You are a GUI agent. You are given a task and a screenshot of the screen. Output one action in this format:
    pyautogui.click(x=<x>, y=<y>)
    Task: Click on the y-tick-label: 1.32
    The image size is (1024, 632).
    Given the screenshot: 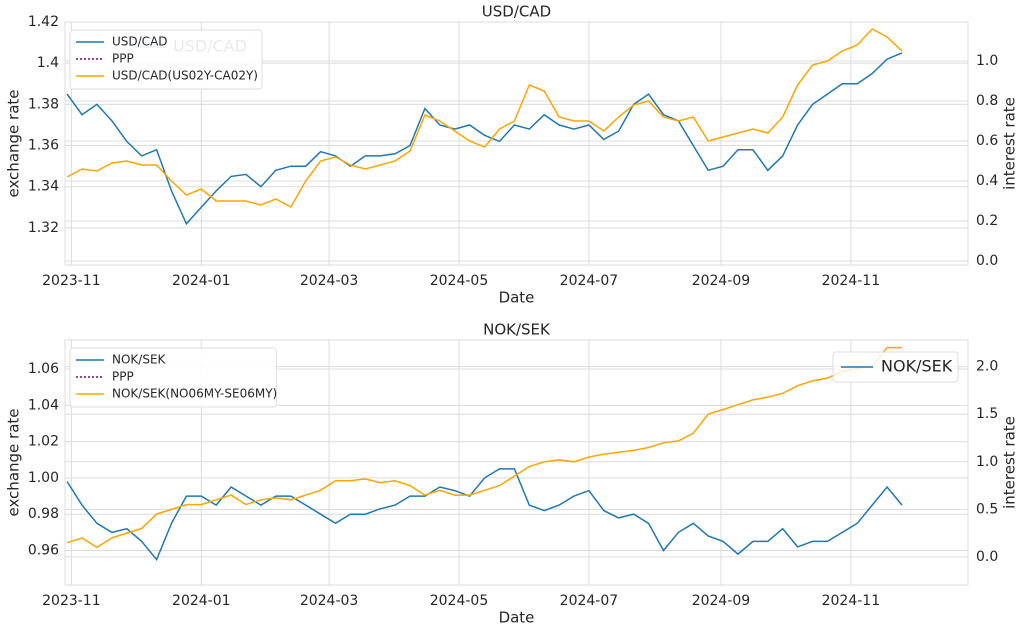 What is the action you would take?
    pyautogui.click(x=43, y=228)
    